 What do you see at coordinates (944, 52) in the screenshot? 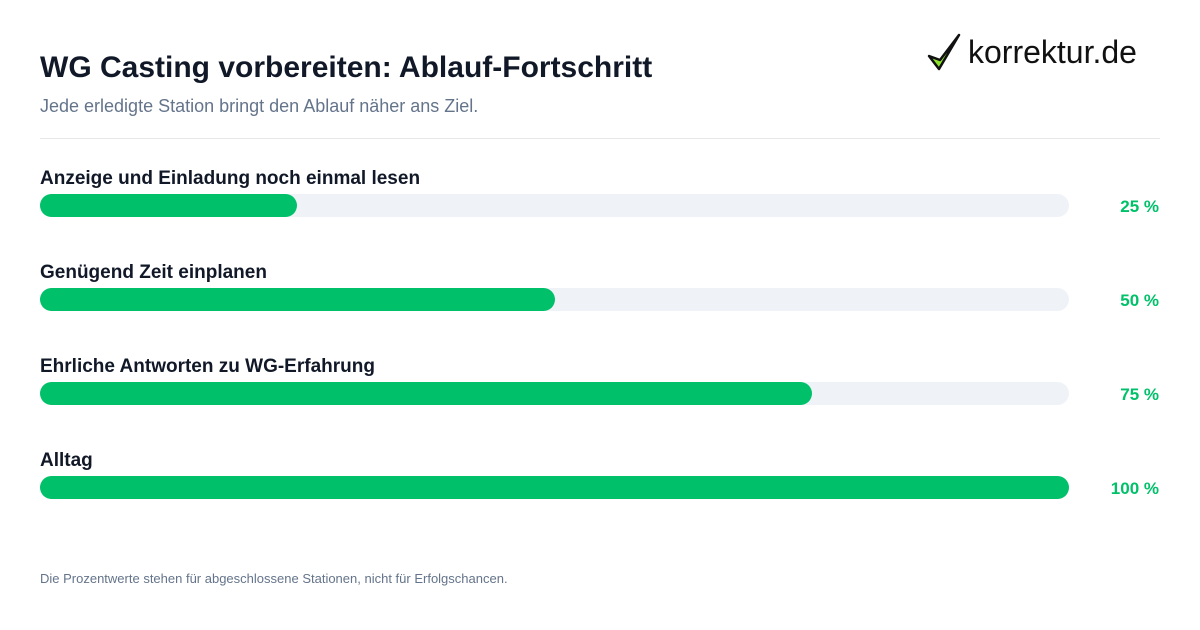
I see `checkmark-icon` at bounding box center [944, 52].